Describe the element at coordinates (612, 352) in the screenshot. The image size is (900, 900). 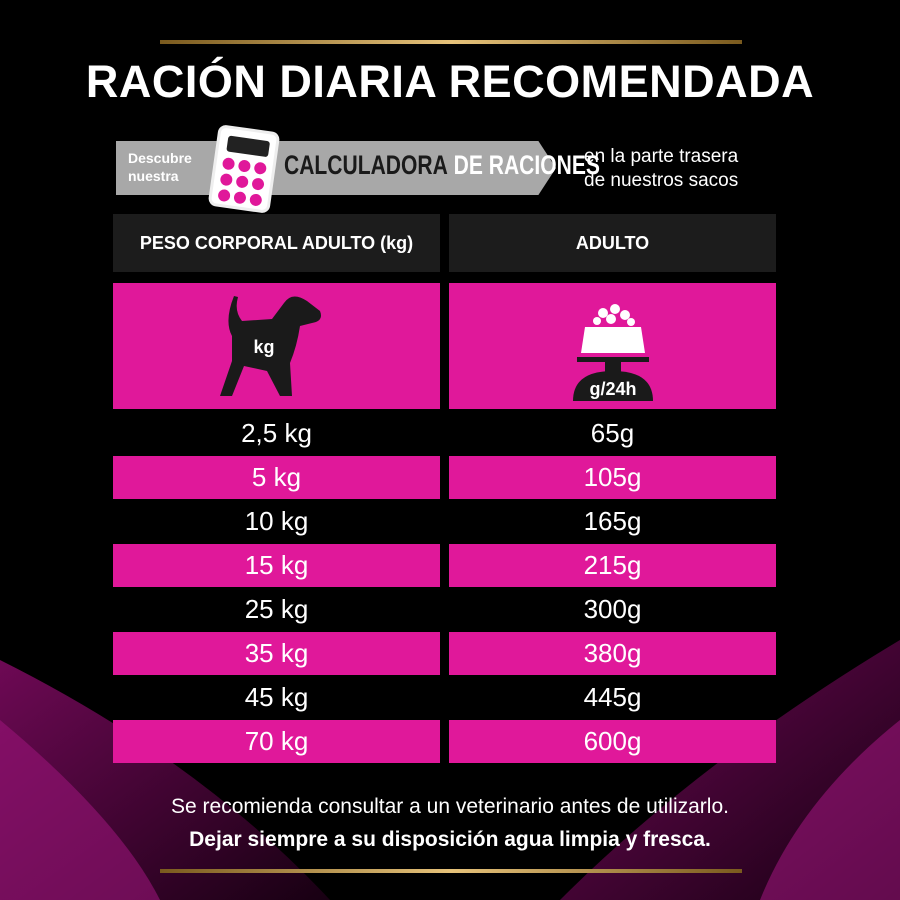
I see `food-scale-icon: g/24h` at that location.